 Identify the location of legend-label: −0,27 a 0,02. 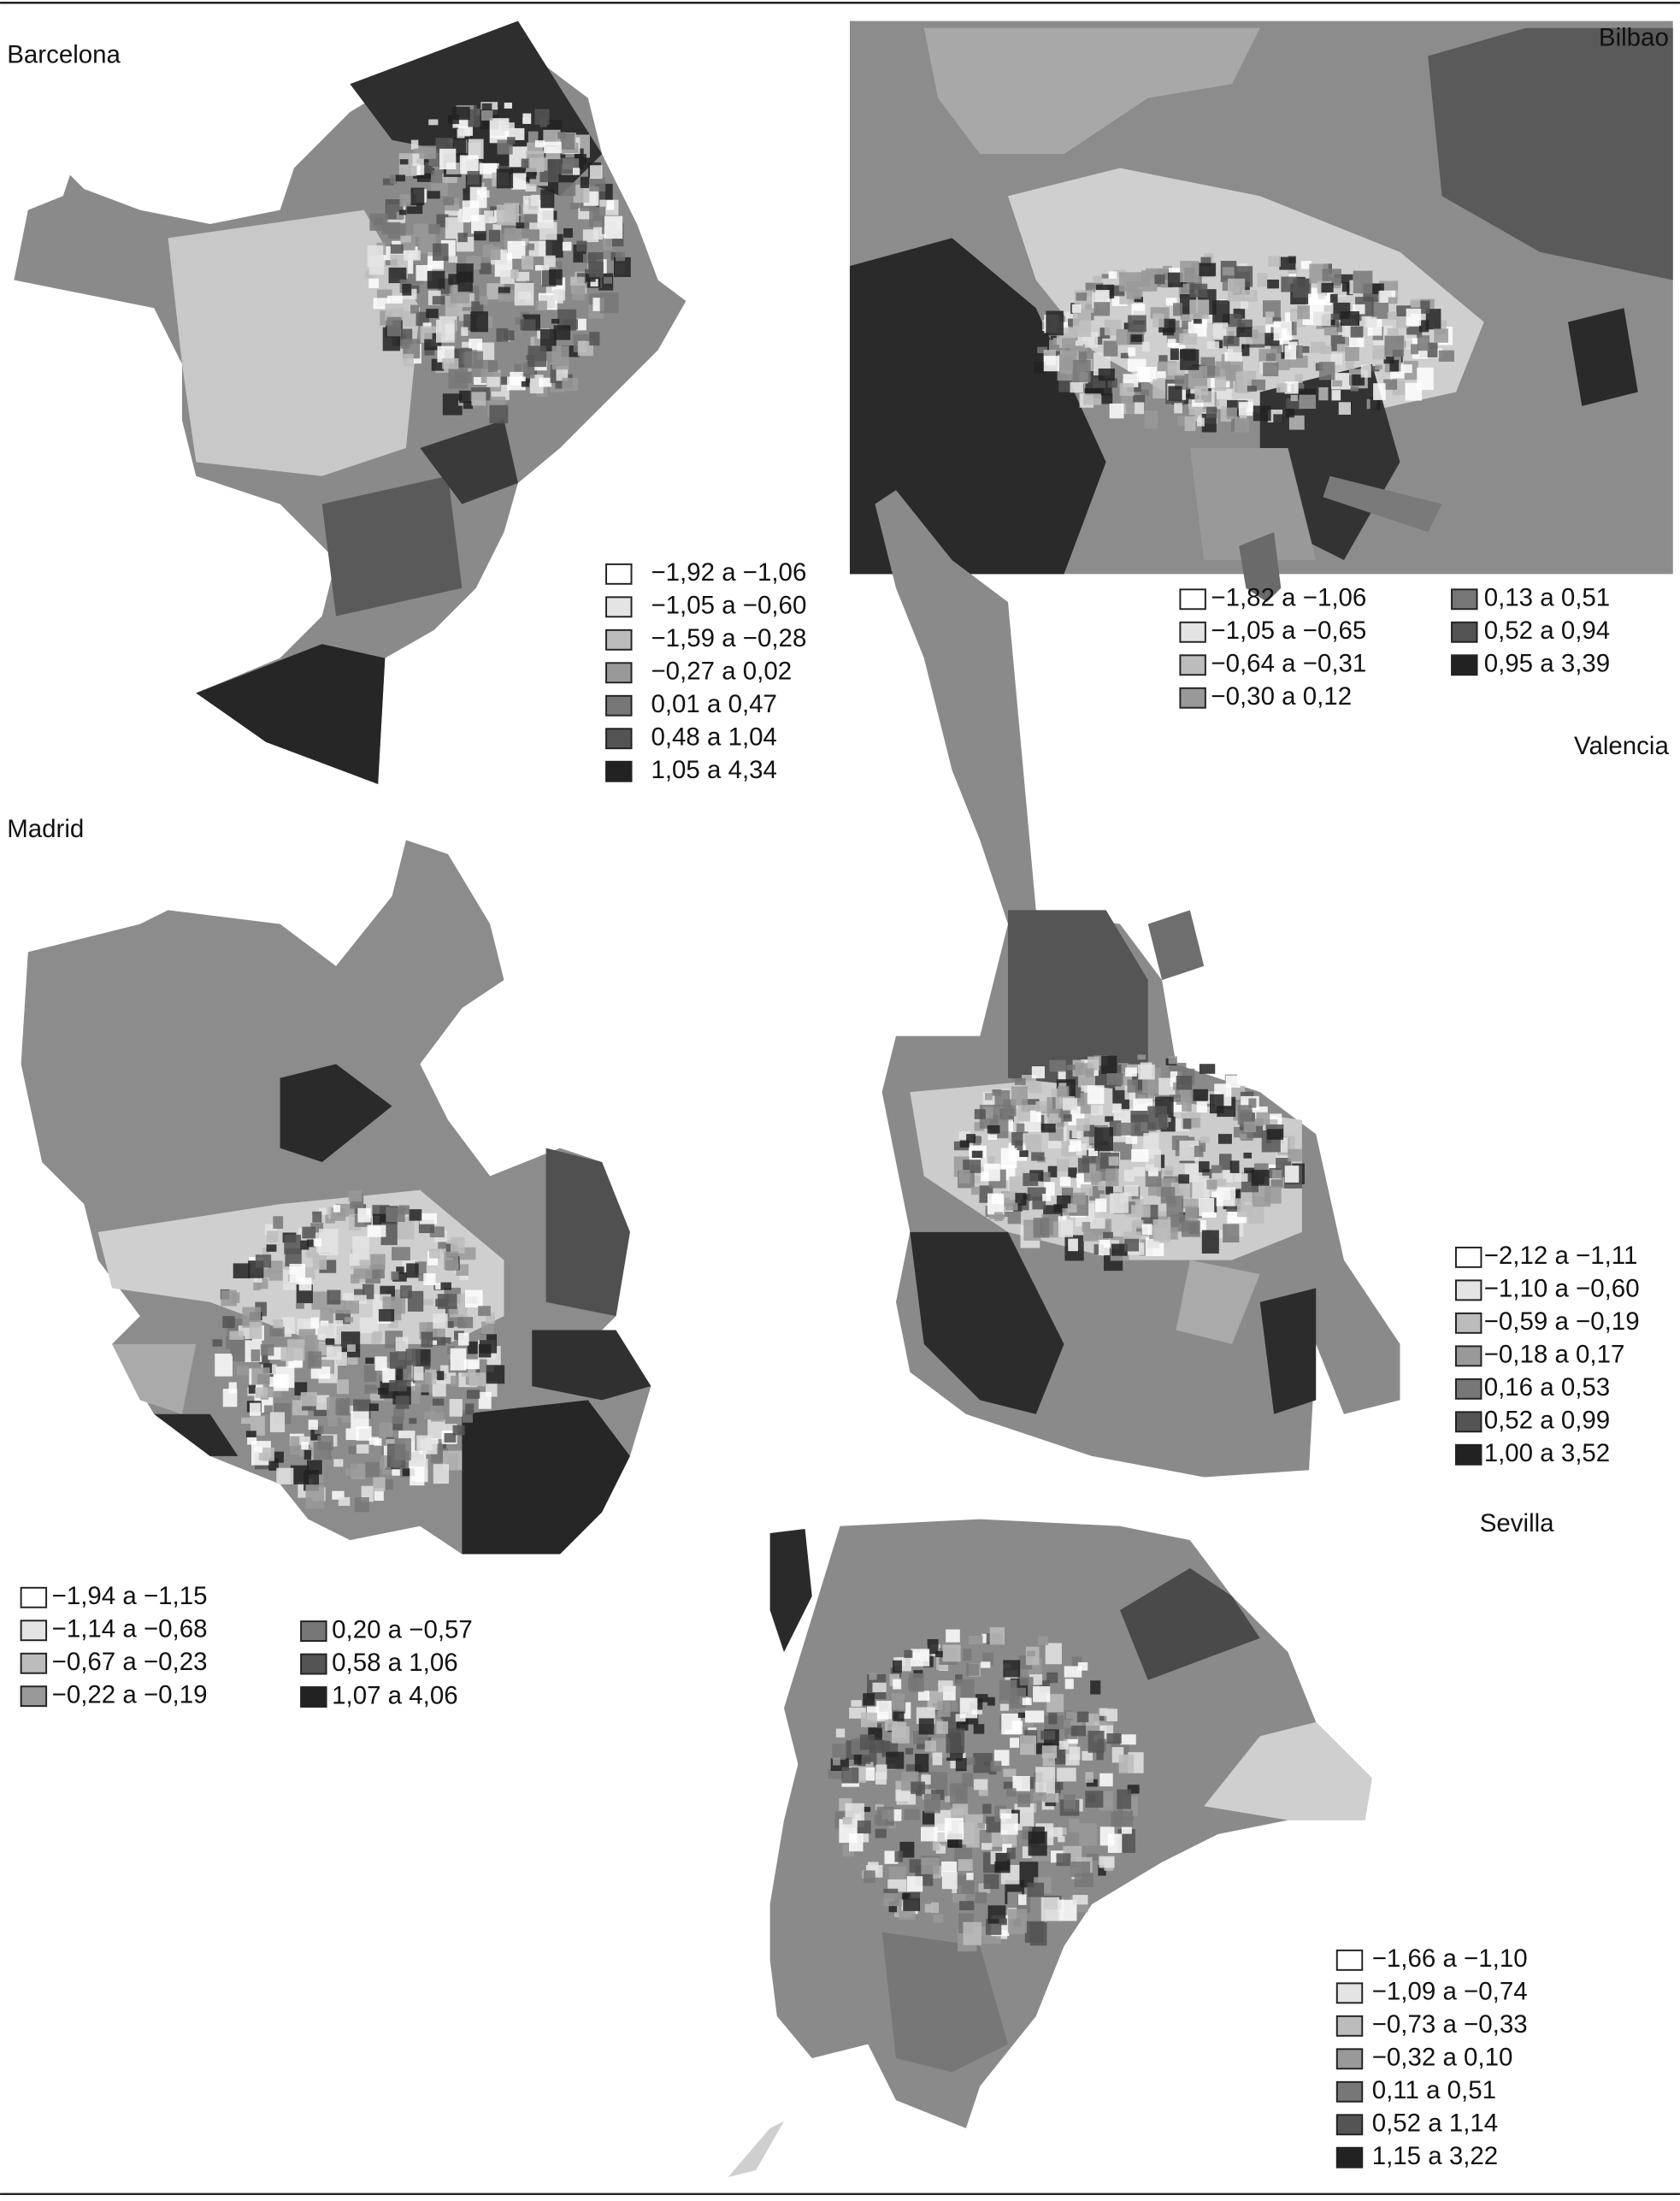
(721, 672).